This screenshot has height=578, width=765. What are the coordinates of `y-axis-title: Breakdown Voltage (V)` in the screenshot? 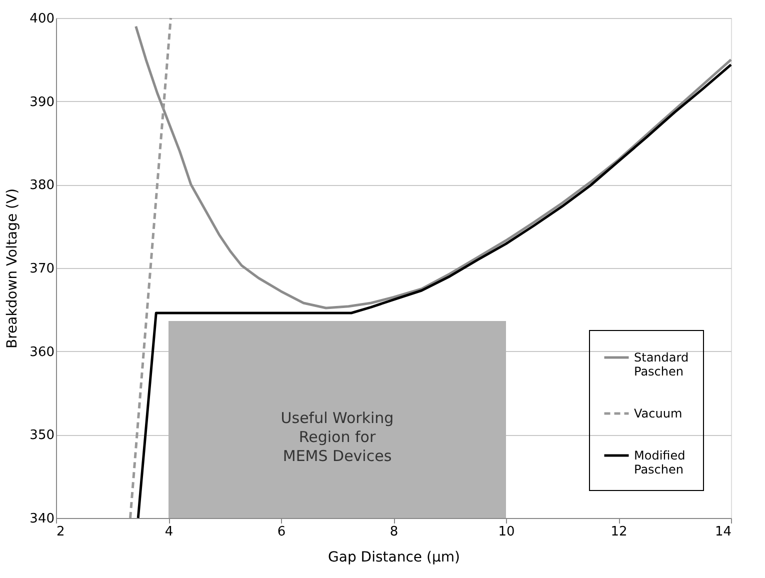 It's located at (12, 268).